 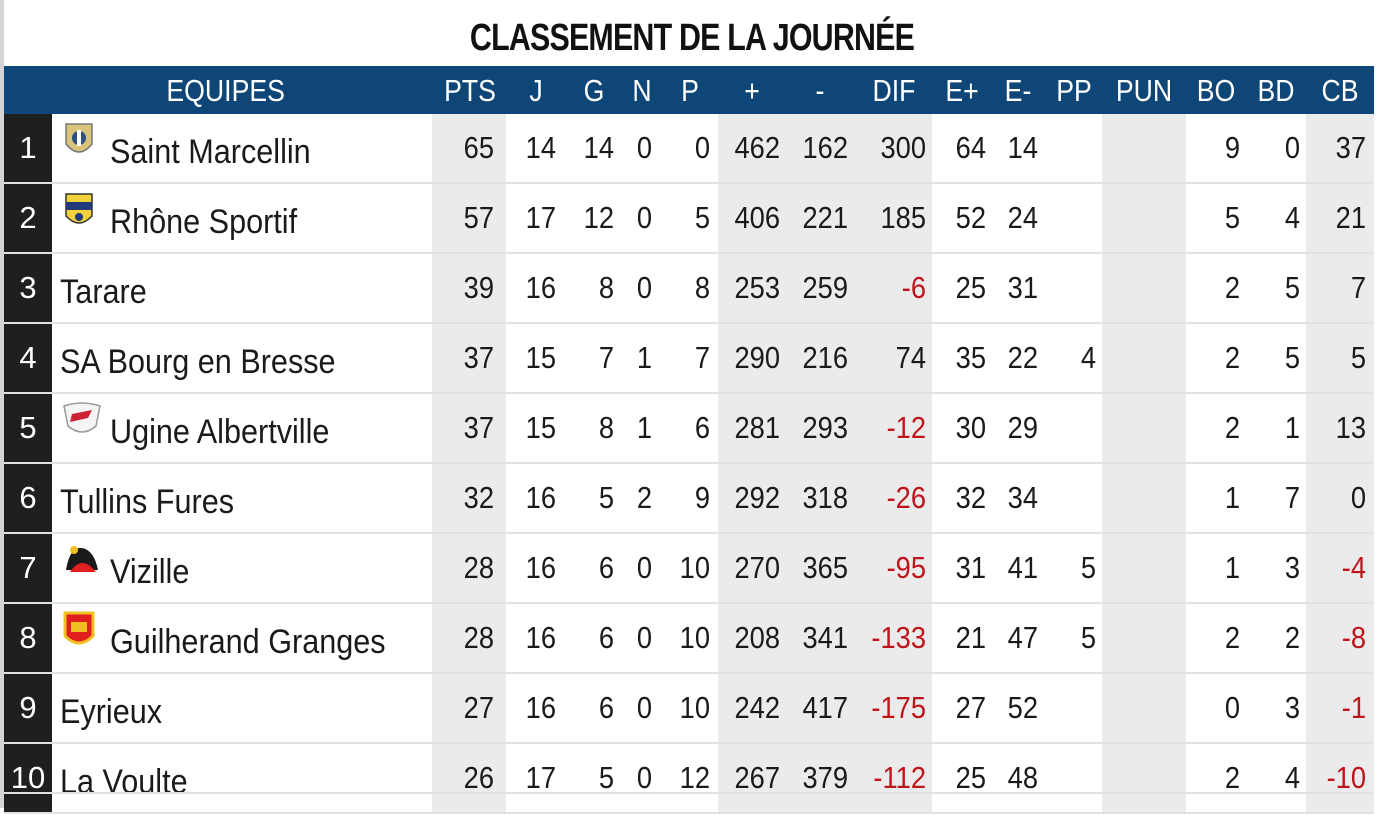 I want to click on cell-minus: 365, so click(x=825, y=567).